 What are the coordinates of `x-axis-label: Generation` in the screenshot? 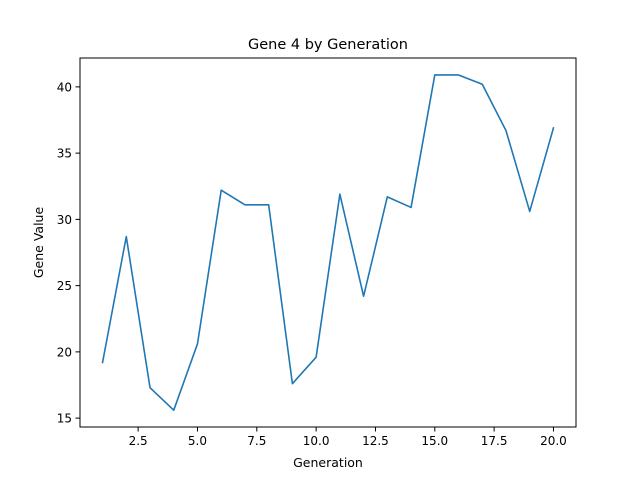 It's located at (328, 462).